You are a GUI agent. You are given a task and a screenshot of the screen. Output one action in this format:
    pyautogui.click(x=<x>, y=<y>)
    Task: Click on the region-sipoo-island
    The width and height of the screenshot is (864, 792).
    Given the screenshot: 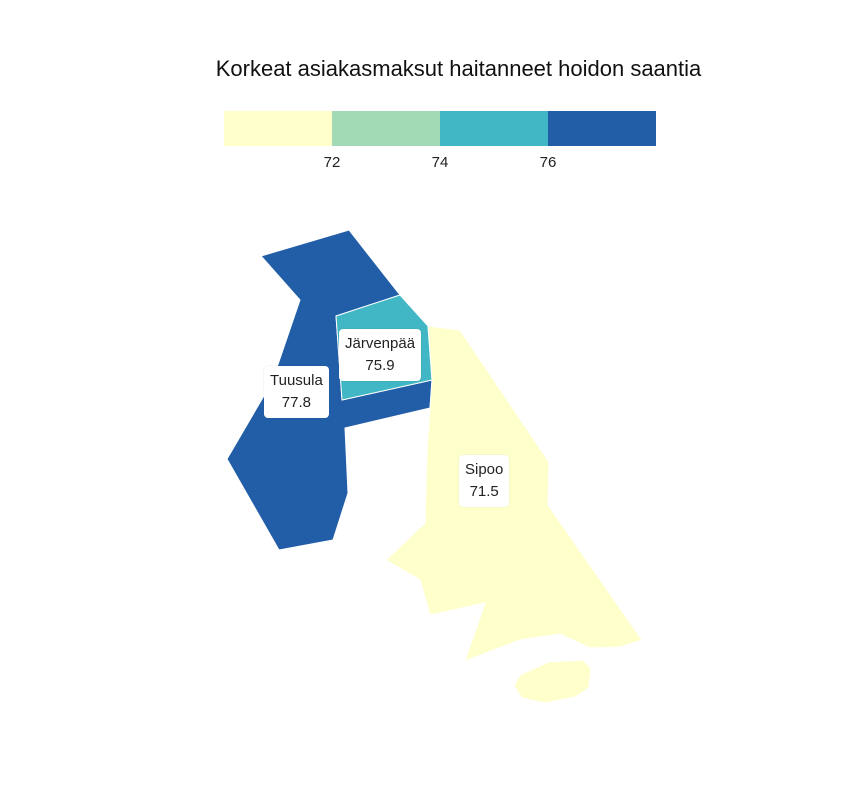 What is the action you would take?
    pyautogui.click(x=552, y=681)
    